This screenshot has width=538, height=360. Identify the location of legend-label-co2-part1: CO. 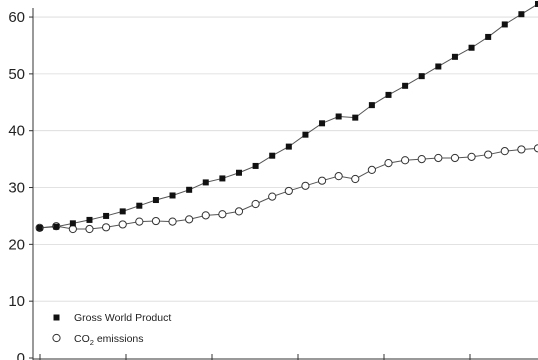
(82, 339).